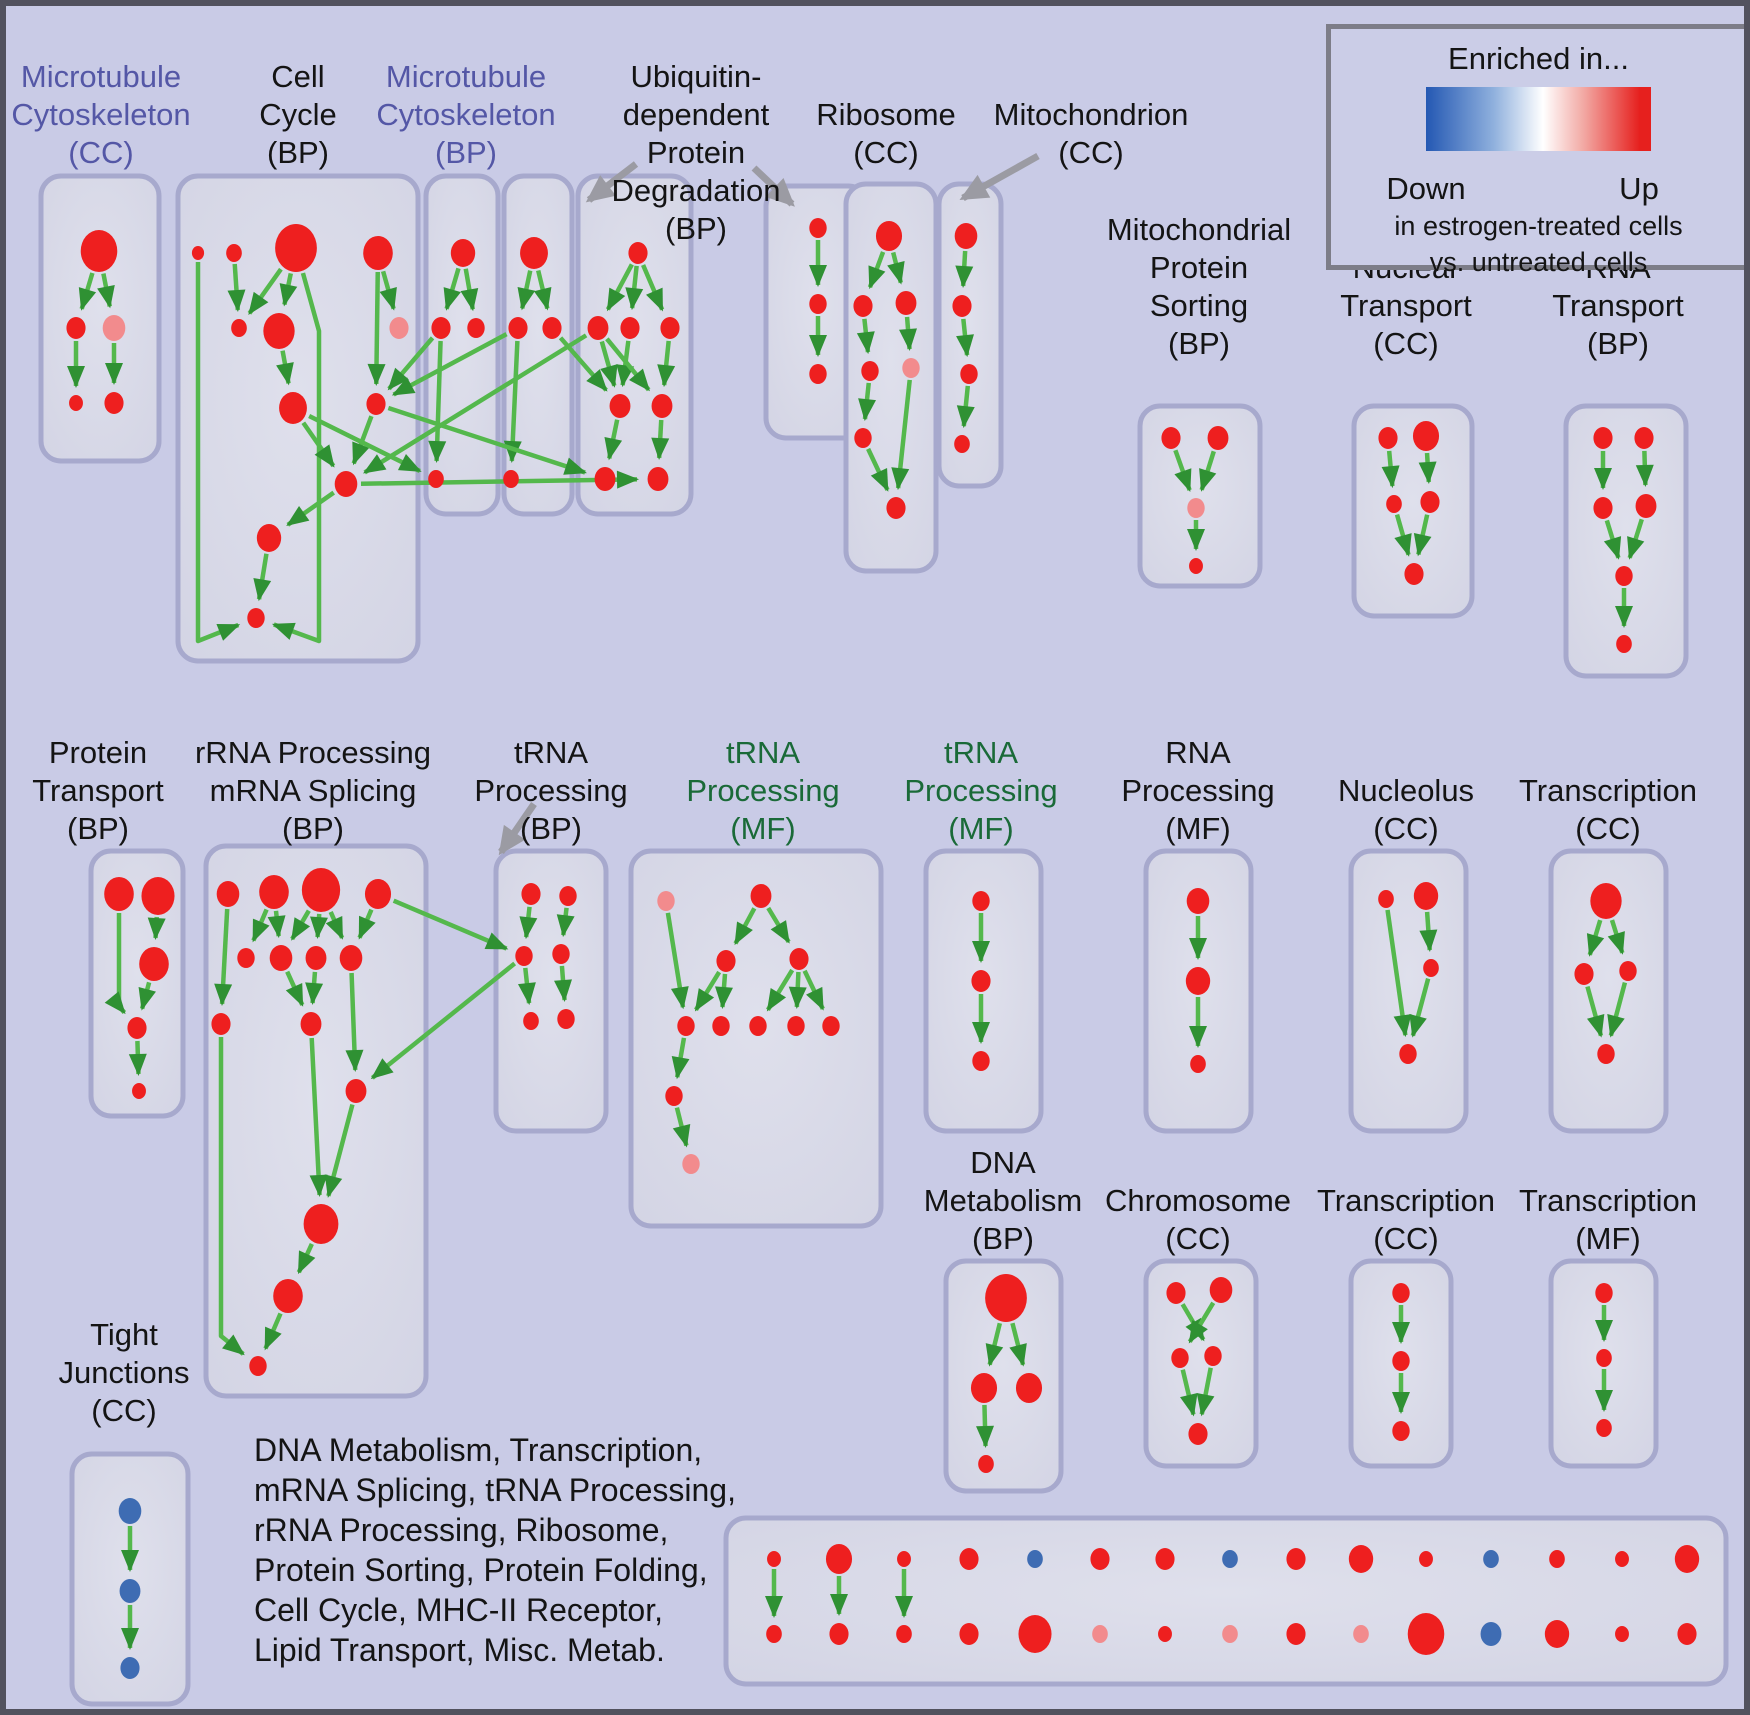 This screenshot has width=1750, height=1715. What do you see at coordinates (1426, 188) in the screenshot?
I see `legend-down-label: Down` at bounding box center [1426, 188].